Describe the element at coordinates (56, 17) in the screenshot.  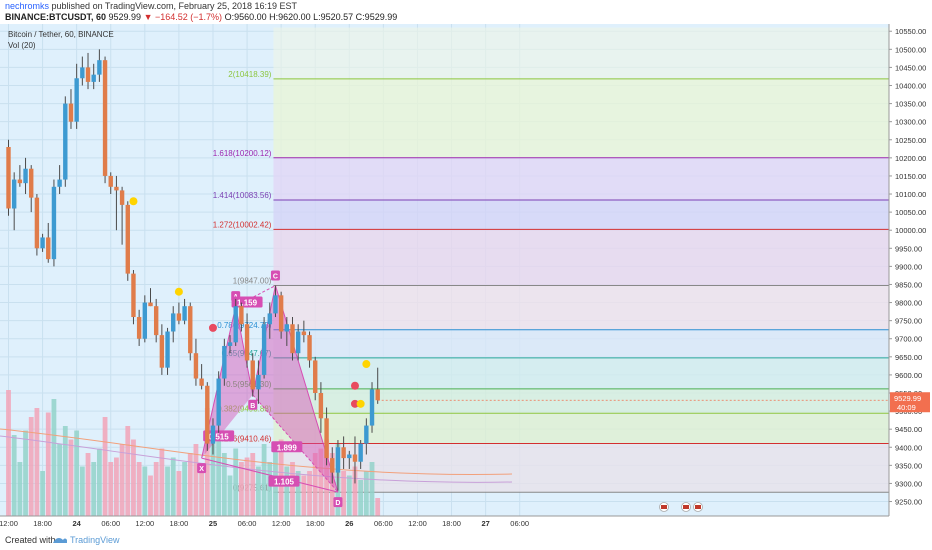
I see `symbol-label: BINANCE:BTCUSDT, 60` at that location.